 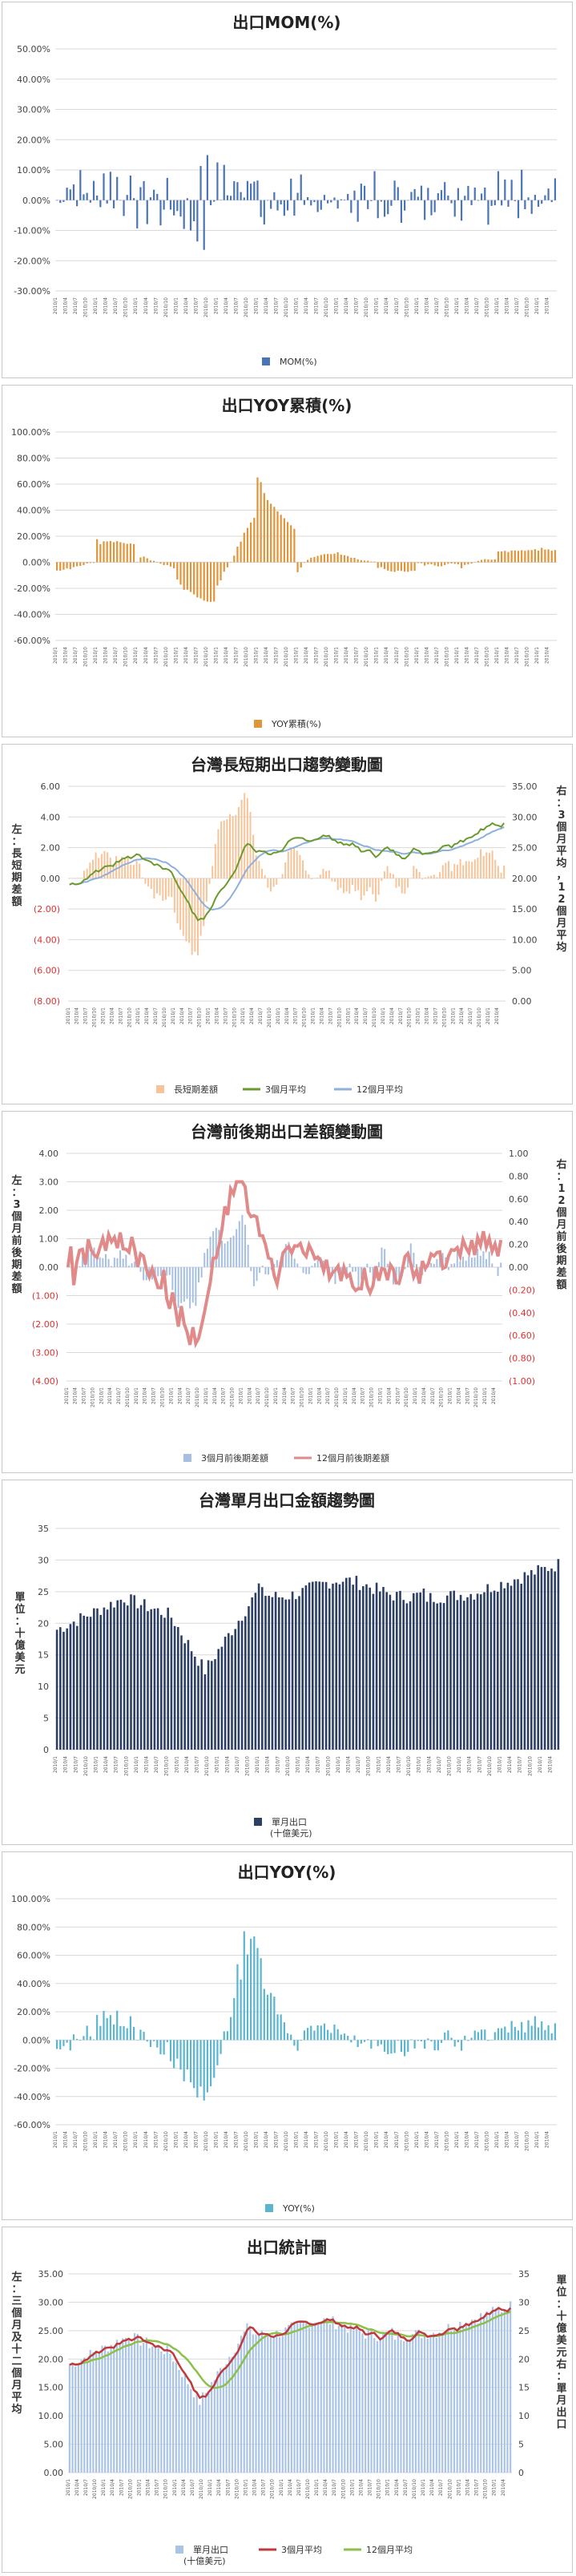 What do you see at coordinates (519, 1222) in the screenshot?
I see `y-tick-label-right: 0.40` at bounding box center [519, 1222].